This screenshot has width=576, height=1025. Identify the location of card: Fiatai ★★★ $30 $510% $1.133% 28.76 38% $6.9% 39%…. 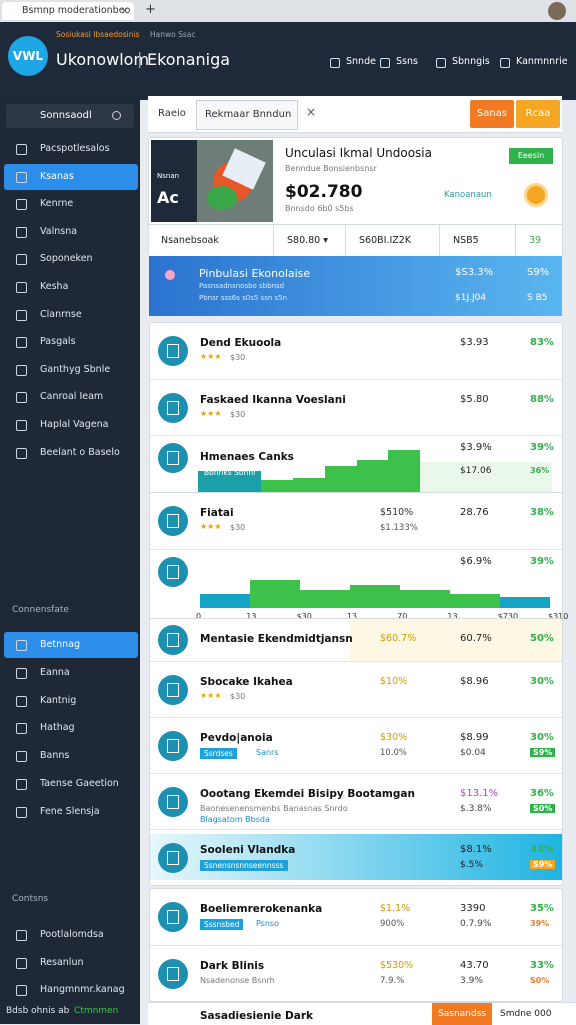
(358, 560).